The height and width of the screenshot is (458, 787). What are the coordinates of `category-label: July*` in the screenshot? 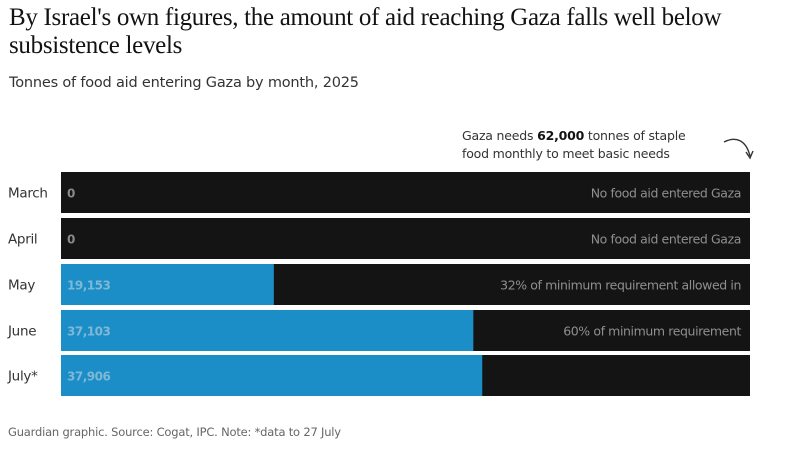 It's located at (22, 377).